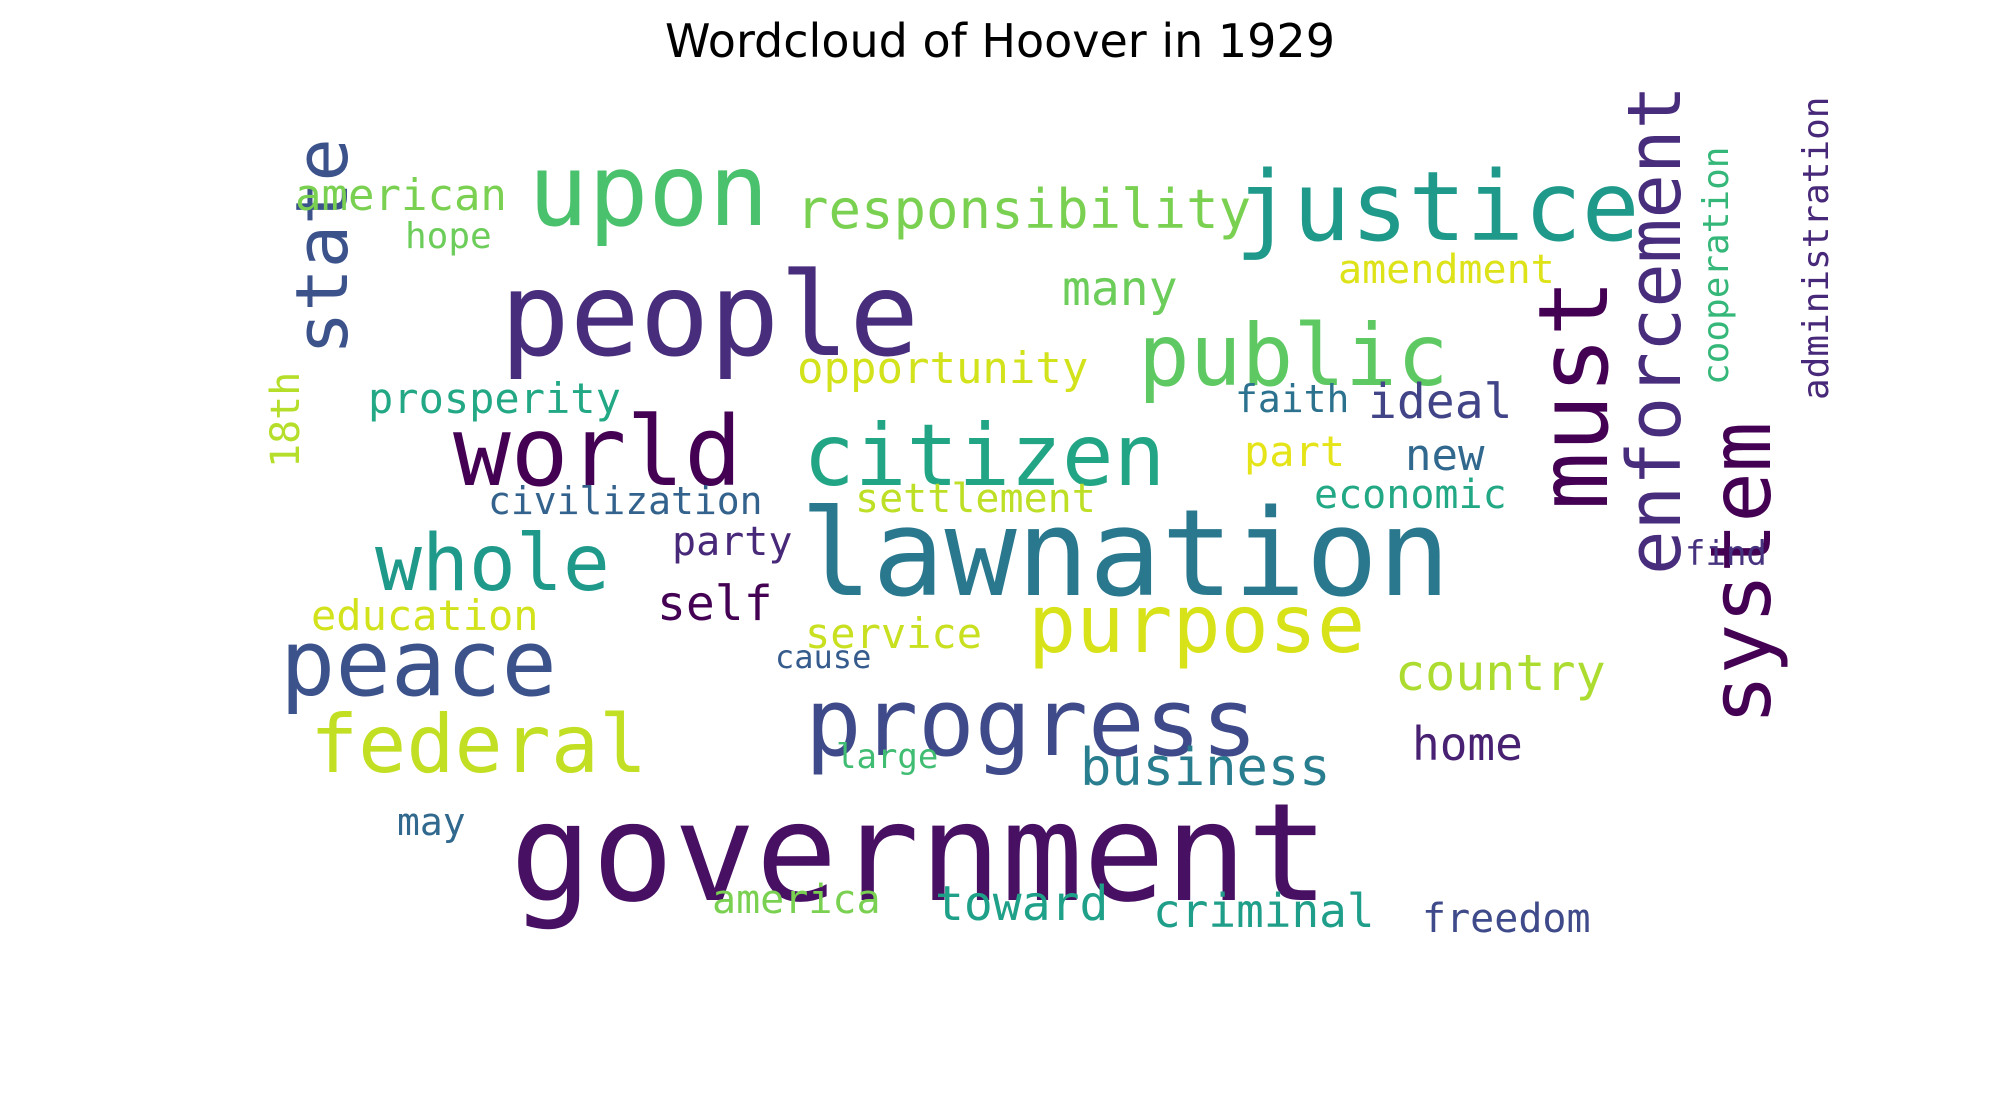 This screenshot has width=2000, height=1100. What do you see at coordinates (975, 499) in the screenshot?
I see `word-settlement: settlement` at bounding box center [975, 499].